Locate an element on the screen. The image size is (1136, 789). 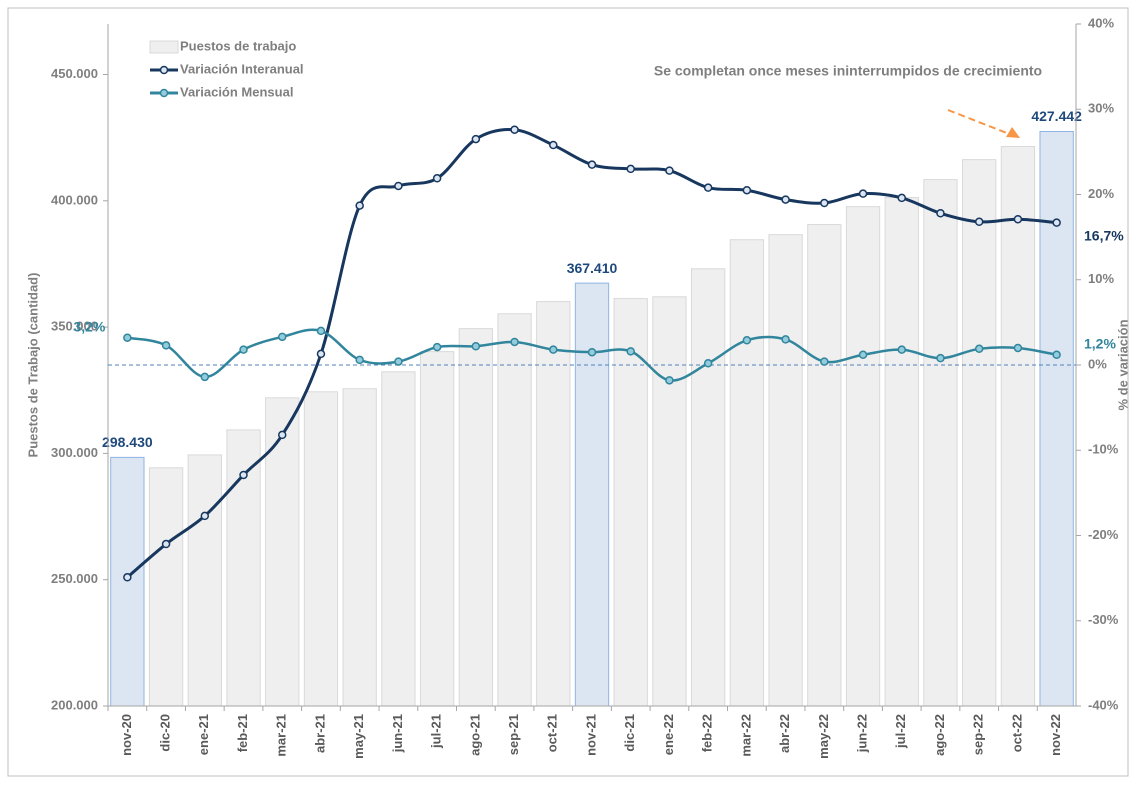
y2-tick-label: -30% is located at coordinates (1103, 619).